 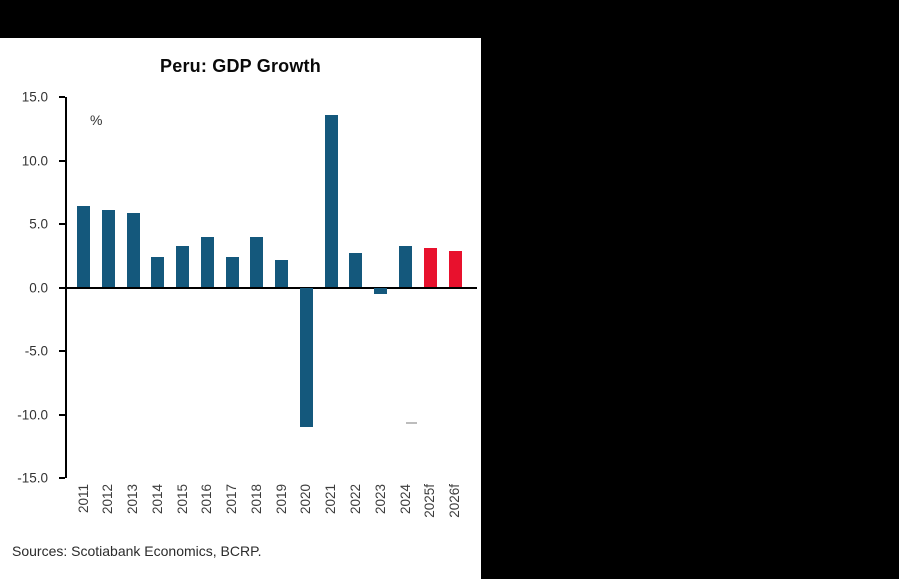 I want to click on bar-2015, so click(x=183, y=266).